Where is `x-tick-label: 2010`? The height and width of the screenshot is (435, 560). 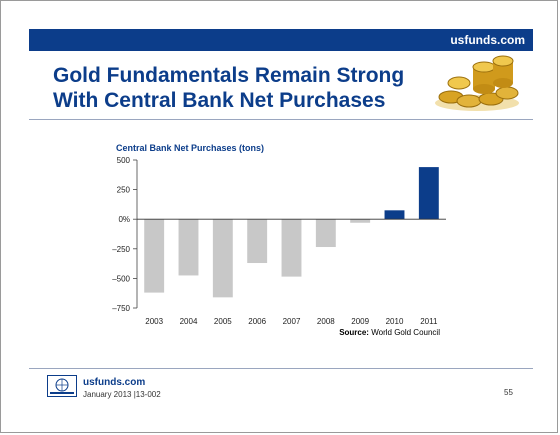
x-tick-label: 2010 is located at coordinates (395, 321).